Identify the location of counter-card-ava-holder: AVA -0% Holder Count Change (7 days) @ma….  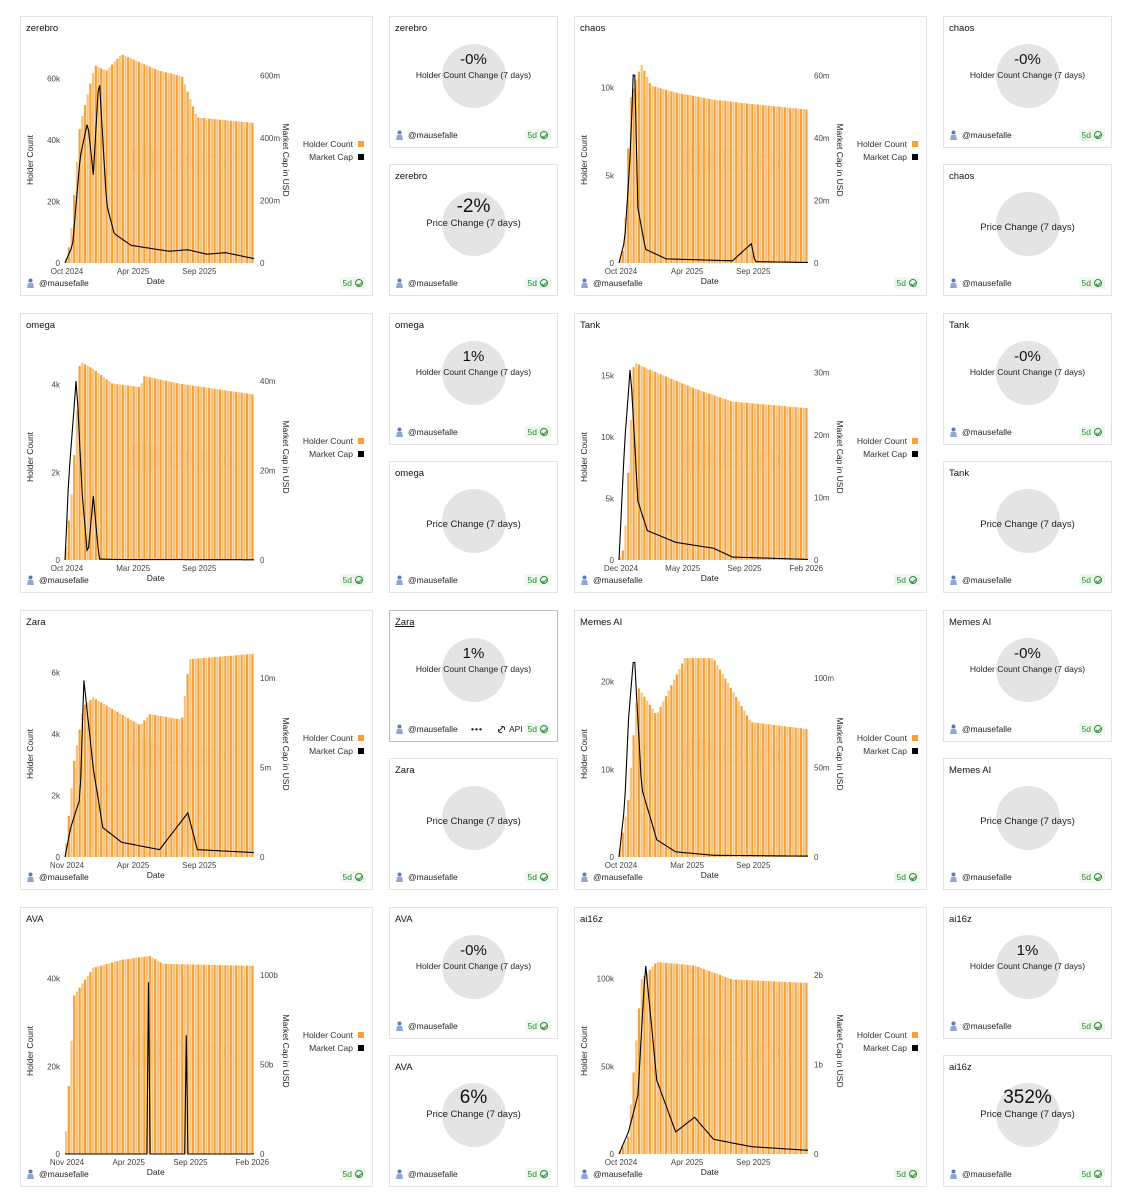
(473, 973).